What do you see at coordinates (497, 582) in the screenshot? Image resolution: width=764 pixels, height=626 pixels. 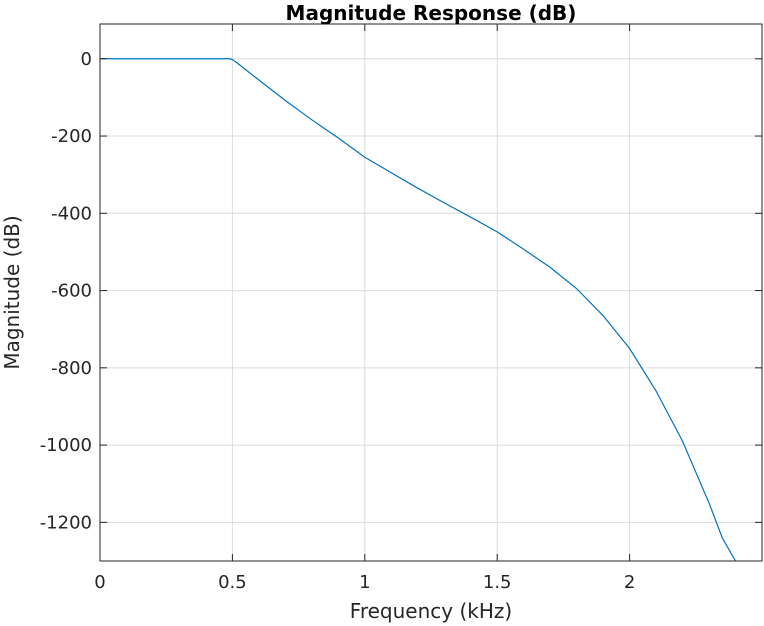 I see `x-tick-label: 1.5` at bounding box center [497, 582].